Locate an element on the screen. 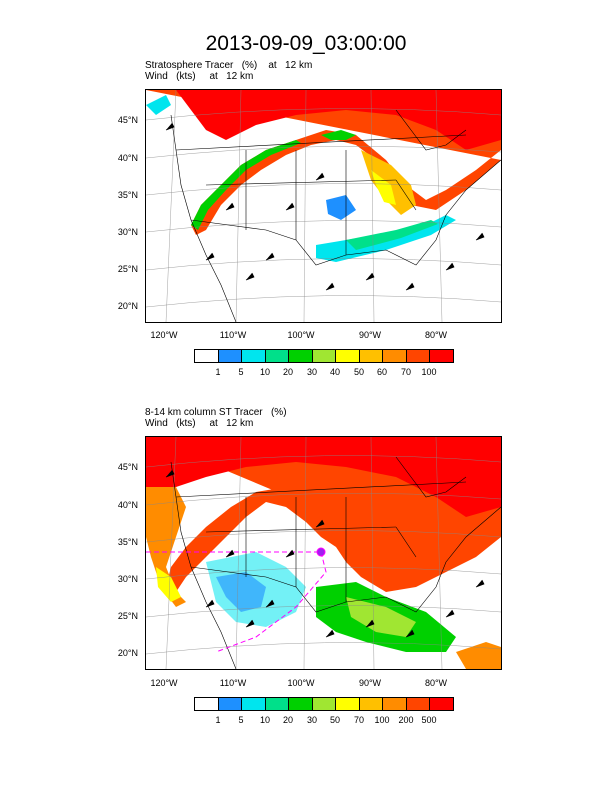 This screenshot has width=612, height=792. cbar1-label: 1 is located at coordinates (218, 372).